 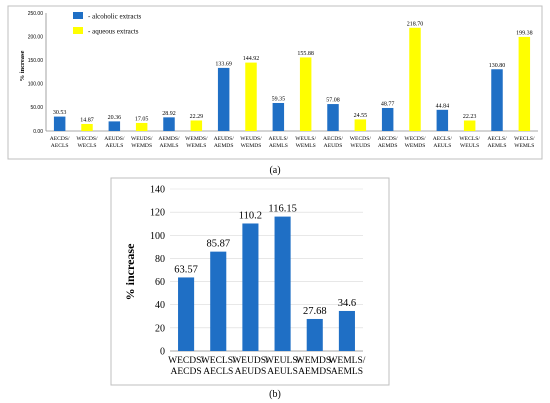 I want to click on panel-b-y-tick-label: 100, so click(x=157, y=236).